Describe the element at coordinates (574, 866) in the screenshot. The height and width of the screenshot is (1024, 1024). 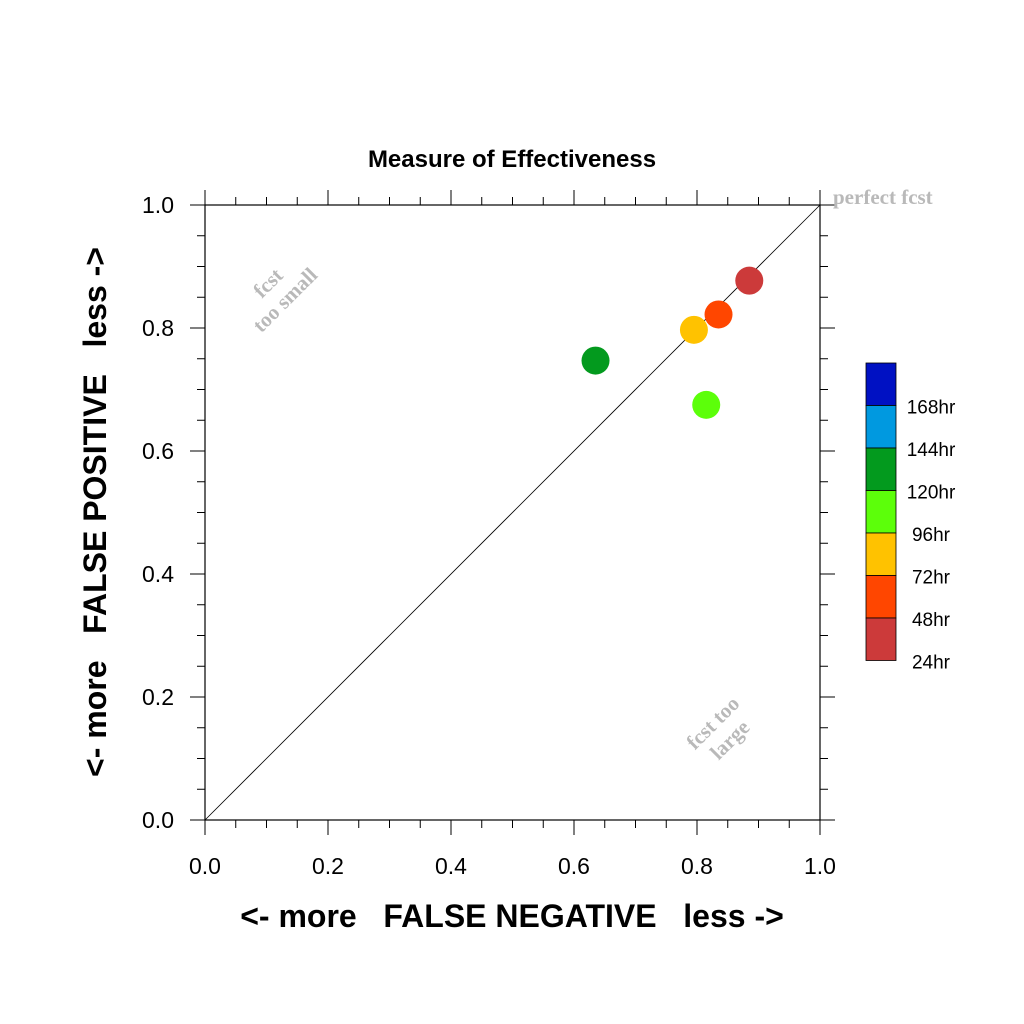
I see `x-tick-label: 0.6` at that location.